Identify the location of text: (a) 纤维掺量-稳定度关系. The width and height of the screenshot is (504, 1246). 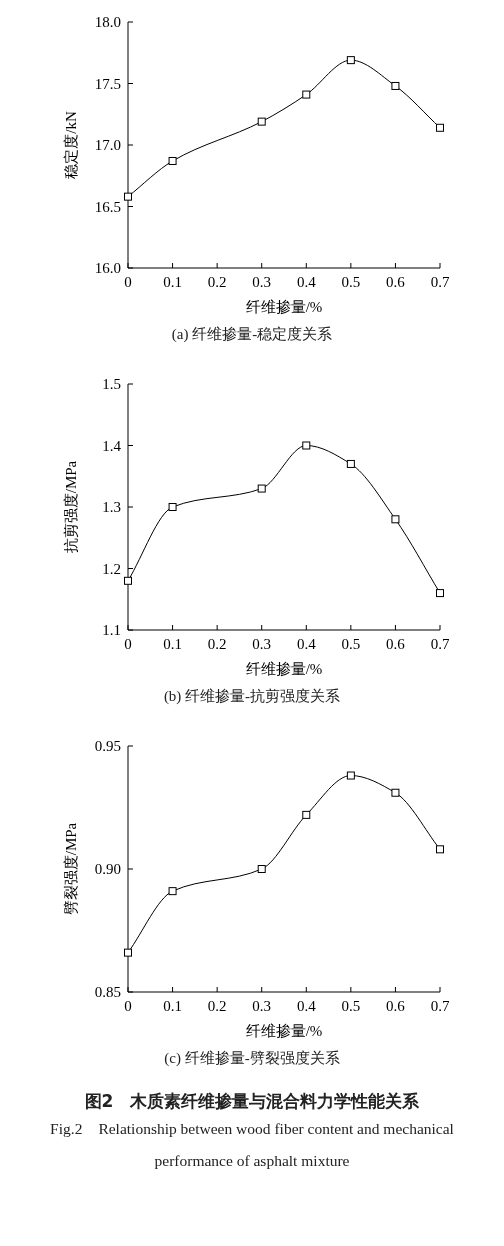
(252, 334).